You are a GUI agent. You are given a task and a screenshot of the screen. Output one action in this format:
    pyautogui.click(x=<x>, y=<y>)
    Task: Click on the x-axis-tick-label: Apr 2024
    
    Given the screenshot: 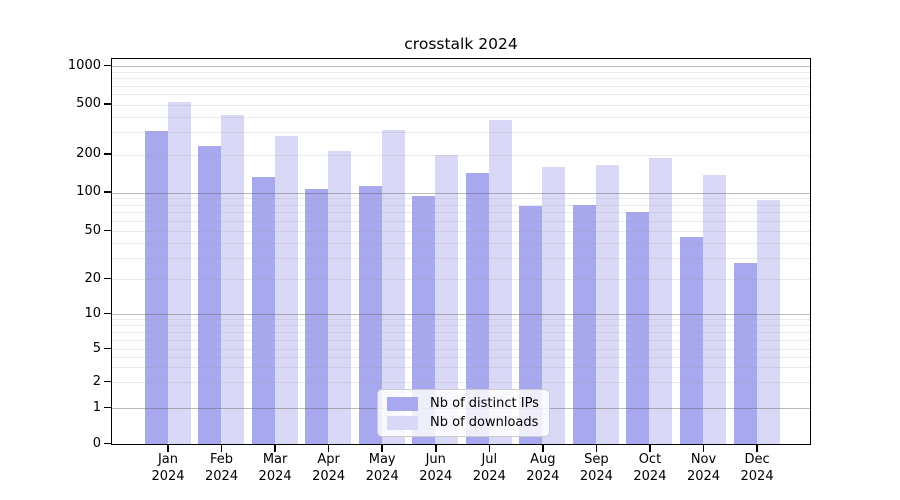 What is the action you would take?
    pyautogui.click(x=329, y=468)
    